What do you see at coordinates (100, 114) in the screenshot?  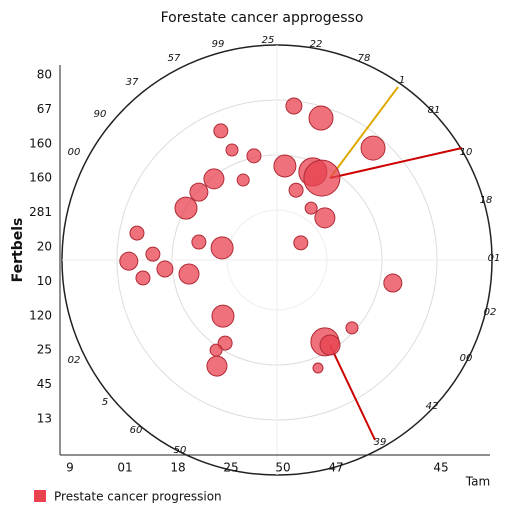 I see `rim-label: 90` at bounding box center [100, 114].